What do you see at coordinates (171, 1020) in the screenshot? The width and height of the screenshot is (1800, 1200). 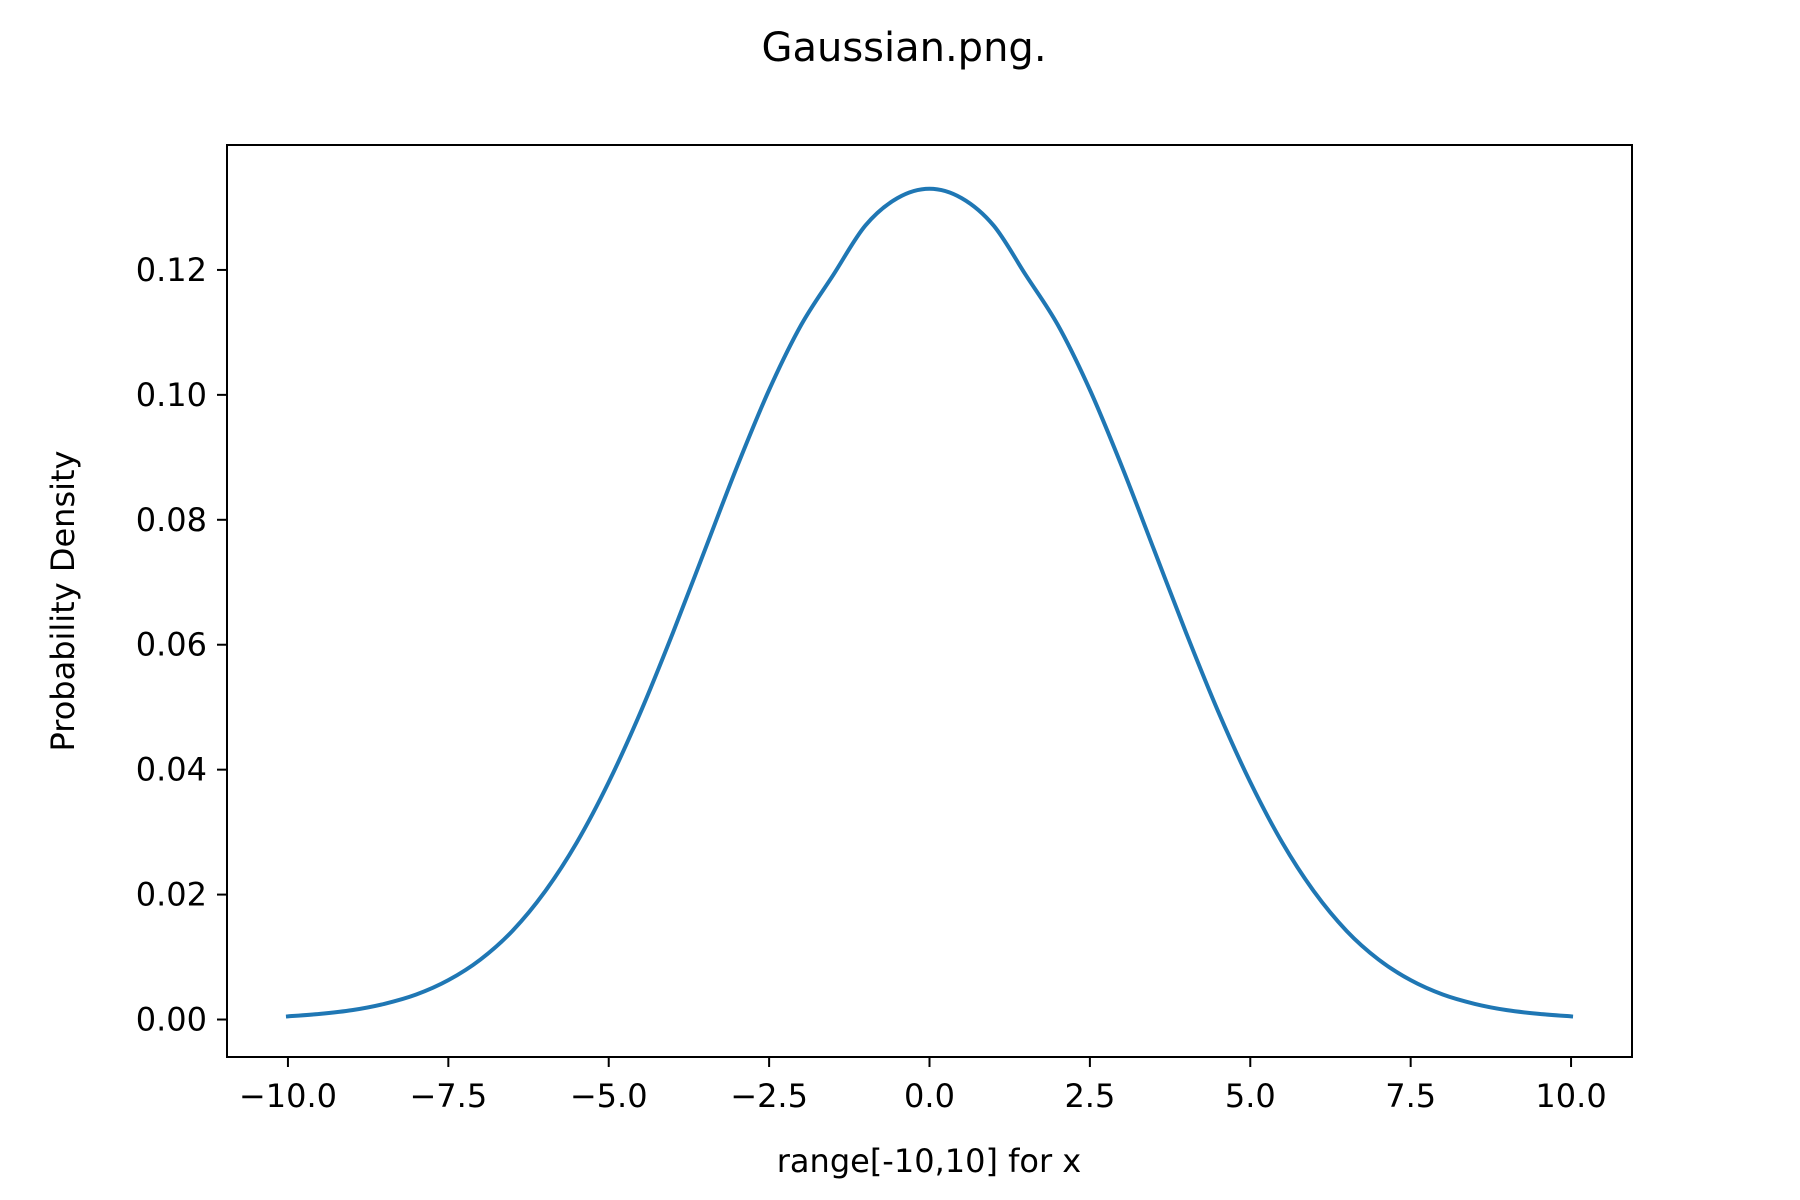 I see `y-tick-label: 0.00` at bounding box center [171, 1020].